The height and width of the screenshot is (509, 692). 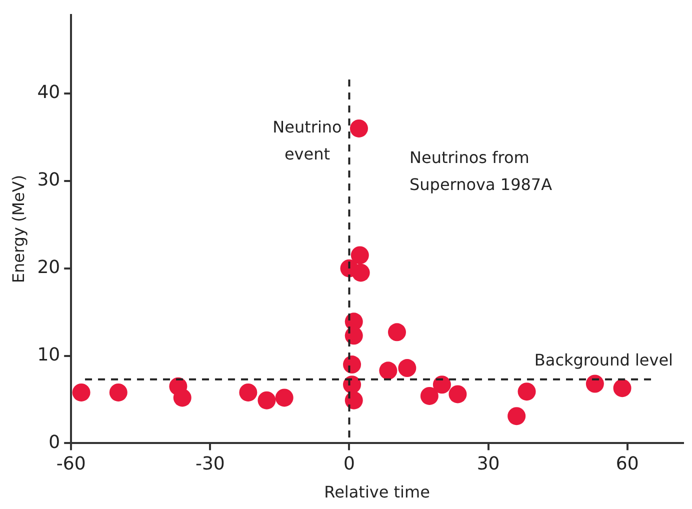 I want to click on y-tick-label: 10, so click(x=48, y=355).